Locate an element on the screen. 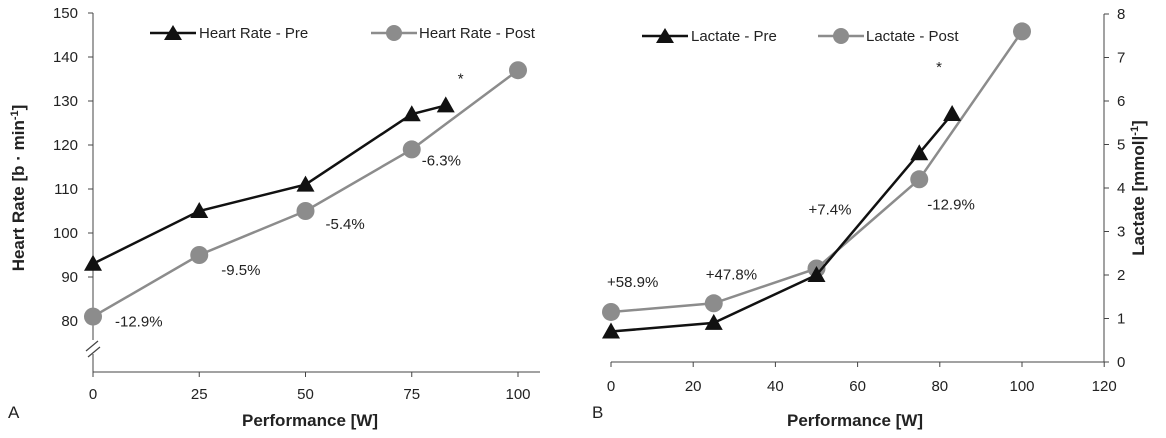 Image resolution: width=1166 pixels, height=438 pixels. panel-a-ylabel-end: ] is located at coordinates (18, 108).